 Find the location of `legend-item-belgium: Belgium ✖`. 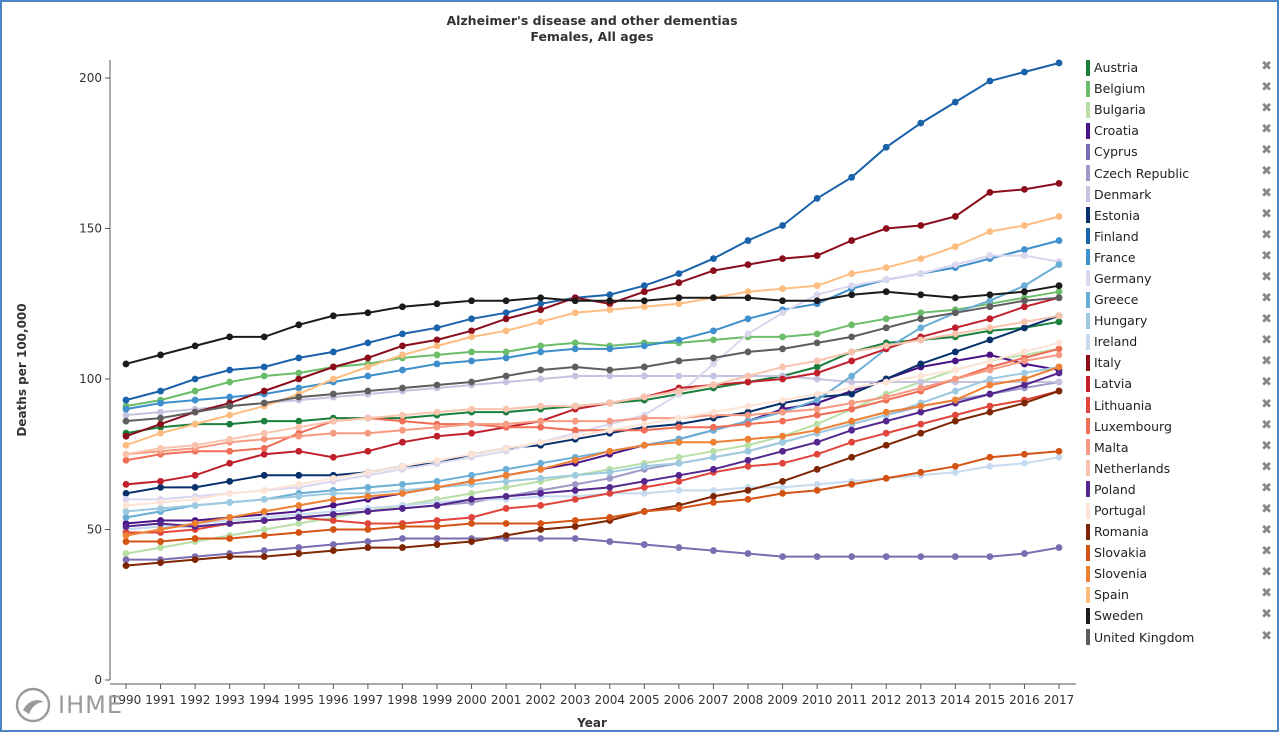

legend-item-belgium: Belgium ✖ is located at coordinates (1182, 88).